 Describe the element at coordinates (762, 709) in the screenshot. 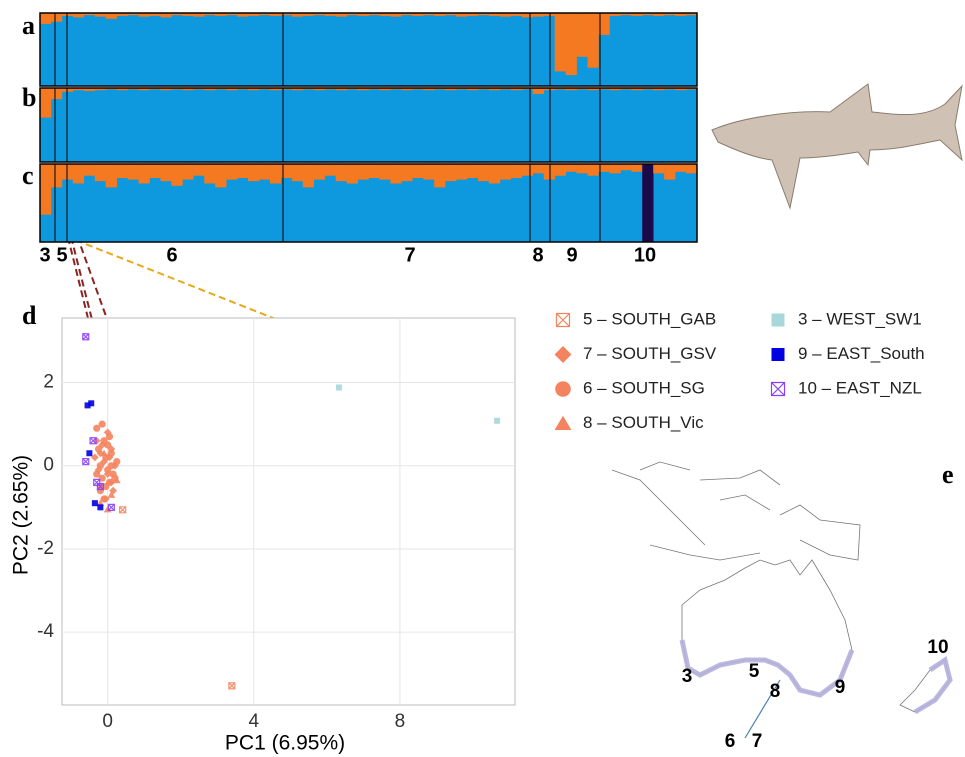

I see `pointer-line` at that location.